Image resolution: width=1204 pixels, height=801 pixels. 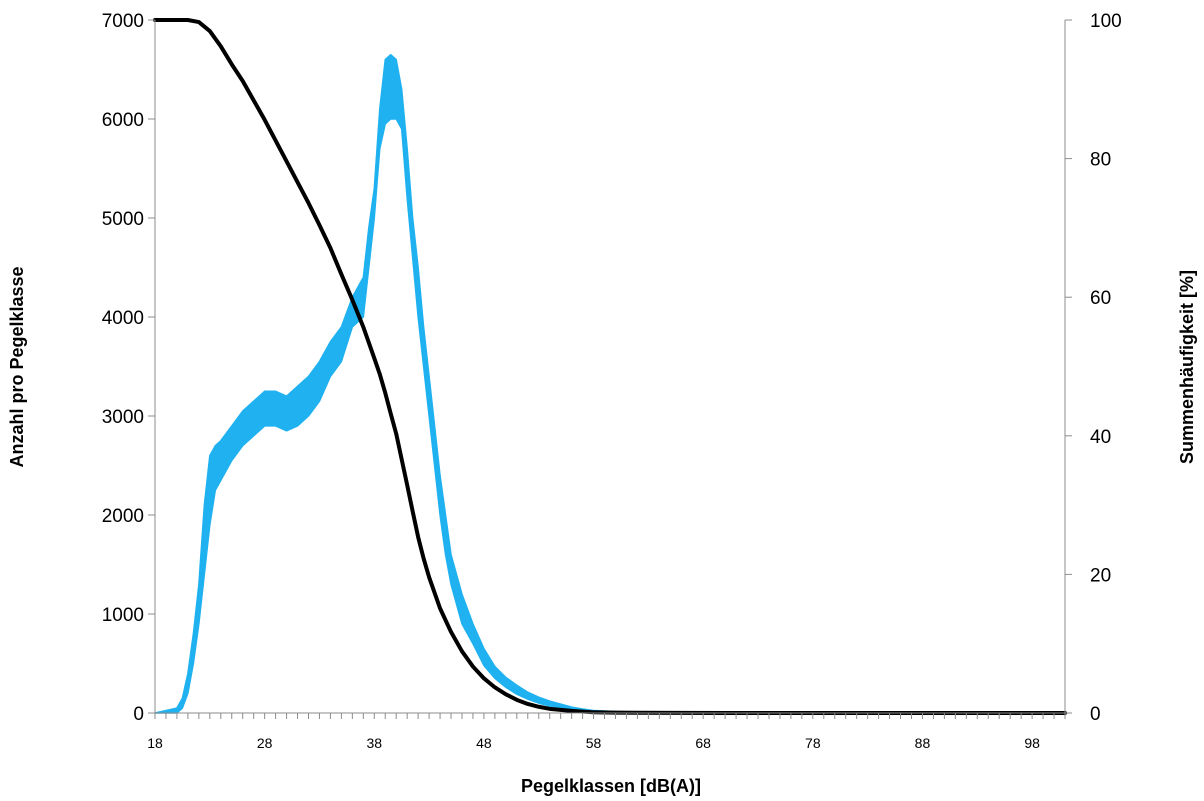 I want to click on y-tick-label: 5000, so click(x=123, y=219).